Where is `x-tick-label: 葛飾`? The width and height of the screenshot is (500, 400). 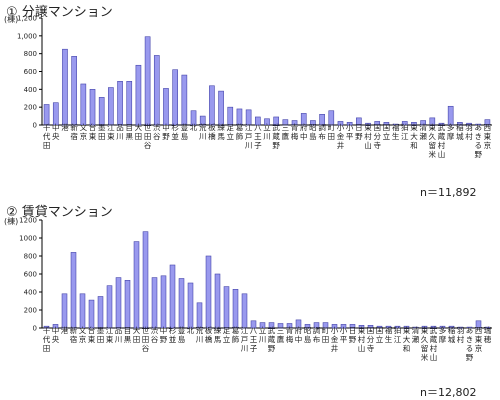 x-tick-label: 葛飾 is located at coordinates (240, 131).